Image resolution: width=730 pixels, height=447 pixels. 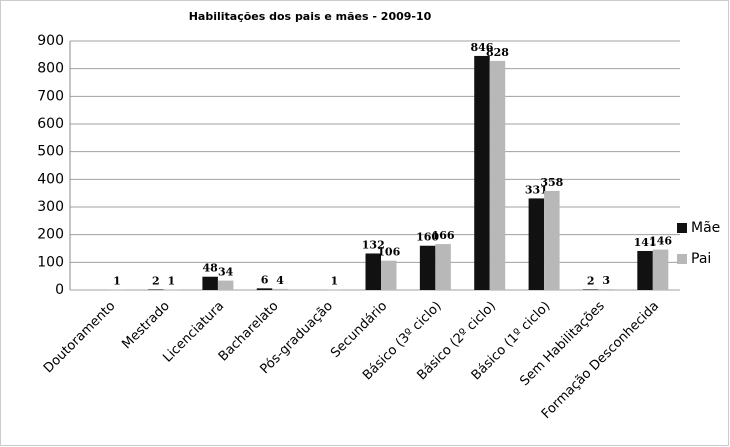 I want to click on value-label: 6, so click(x=265, y=279).